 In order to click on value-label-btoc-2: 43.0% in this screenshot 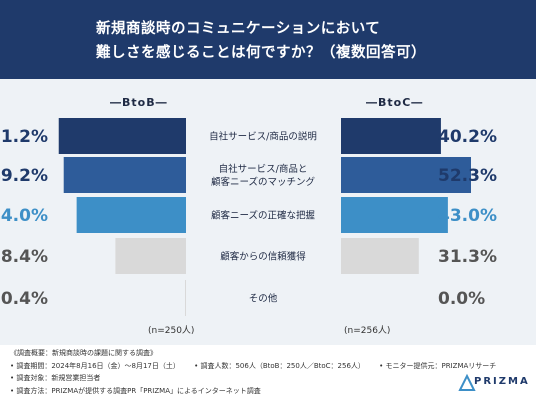, I will do `click(467, 216)`.